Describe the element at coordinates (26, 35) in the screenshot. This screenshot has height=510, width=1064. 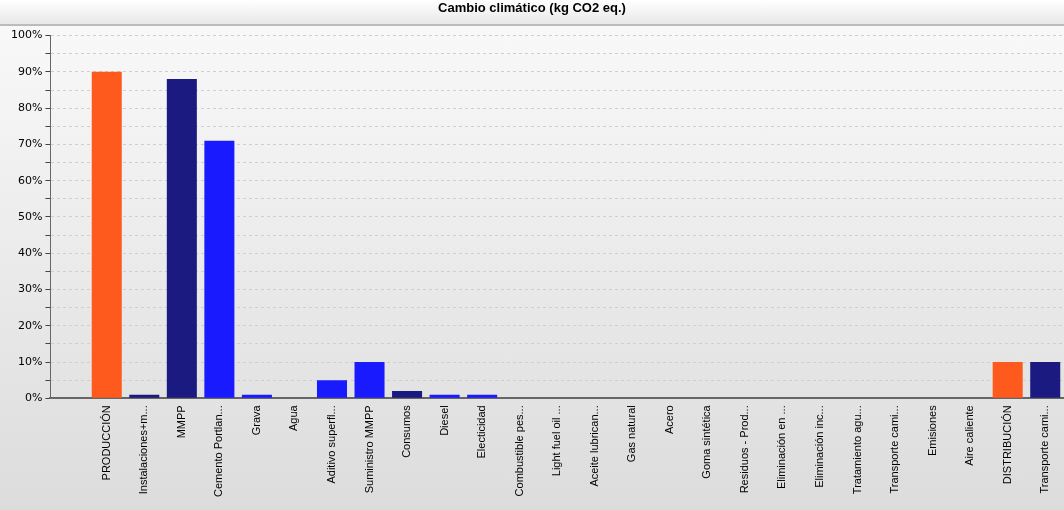
I see `y-tick-label: 100%` at that location.